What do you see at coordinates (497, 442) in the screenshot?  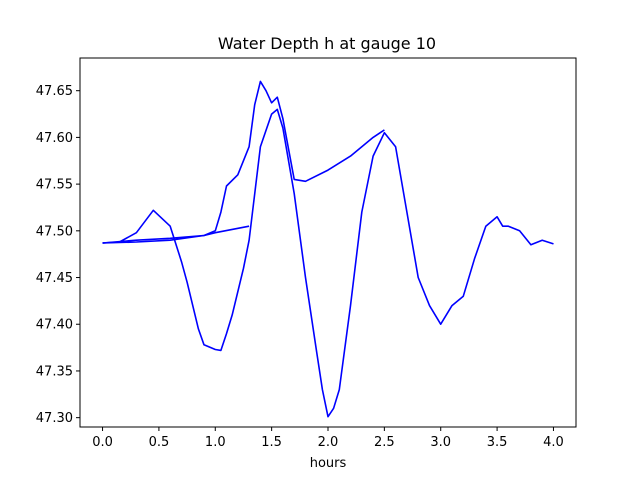 I see `x-tick-label: 3.5` at bounding box center [497, 442].